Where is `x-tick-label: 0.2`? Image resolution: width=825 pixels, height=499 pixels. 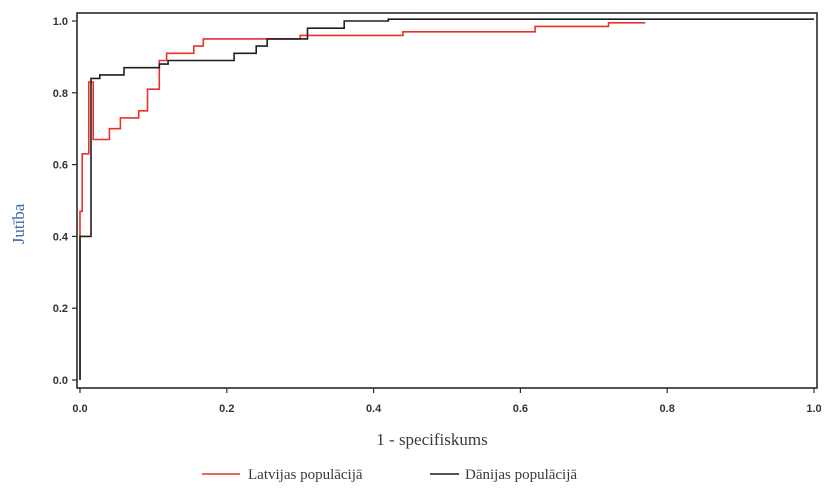
x-tick-label: 0.2 is located at coordinates (226, 409).